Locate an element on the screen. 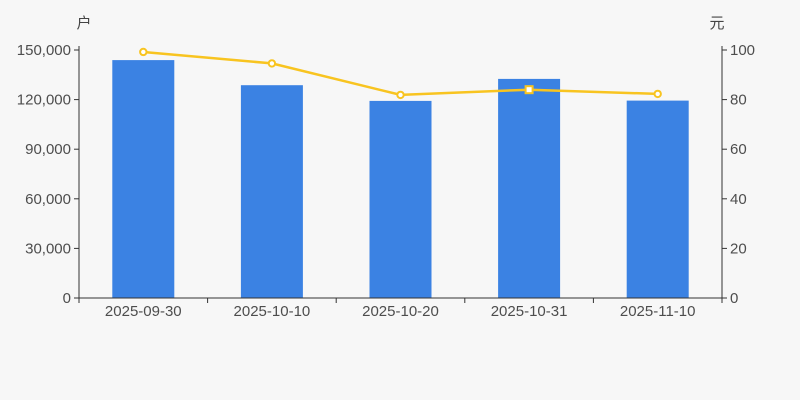 The image size is (800, 400). right-axis-tick-label: 80 is located at coordinates (738, 100).